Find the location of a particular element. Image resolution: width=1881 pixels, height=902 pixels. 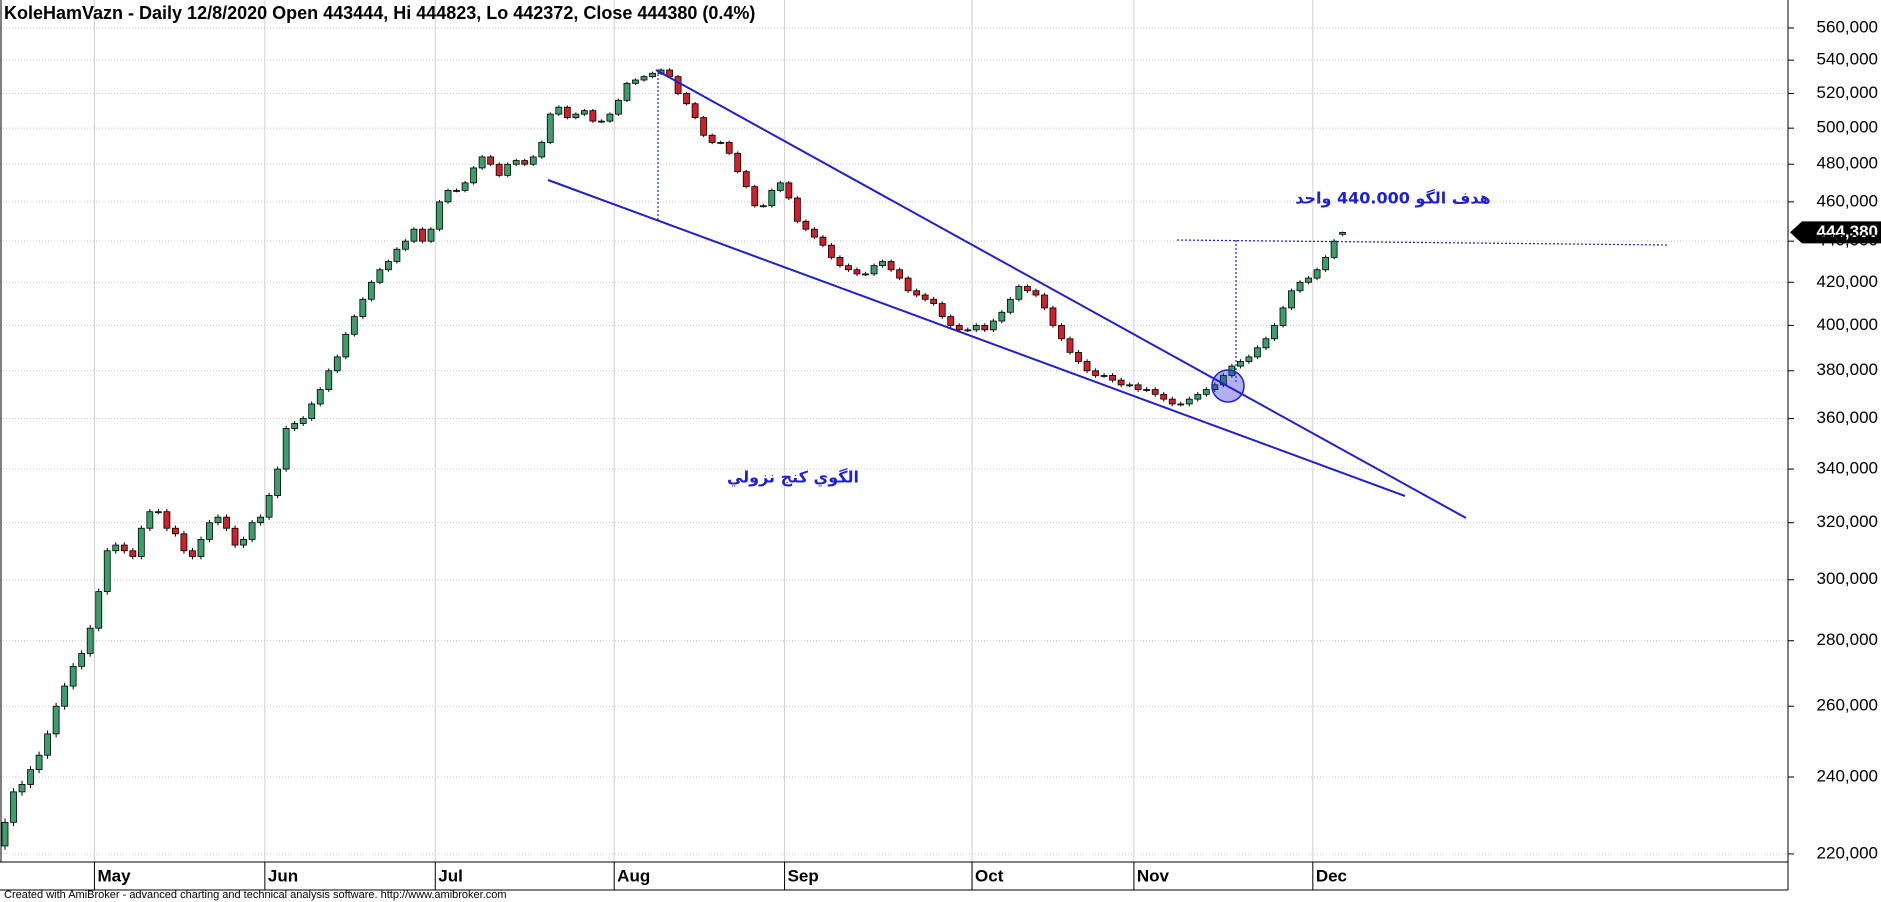

breakout-circle is located at coordinates (1228, 386).